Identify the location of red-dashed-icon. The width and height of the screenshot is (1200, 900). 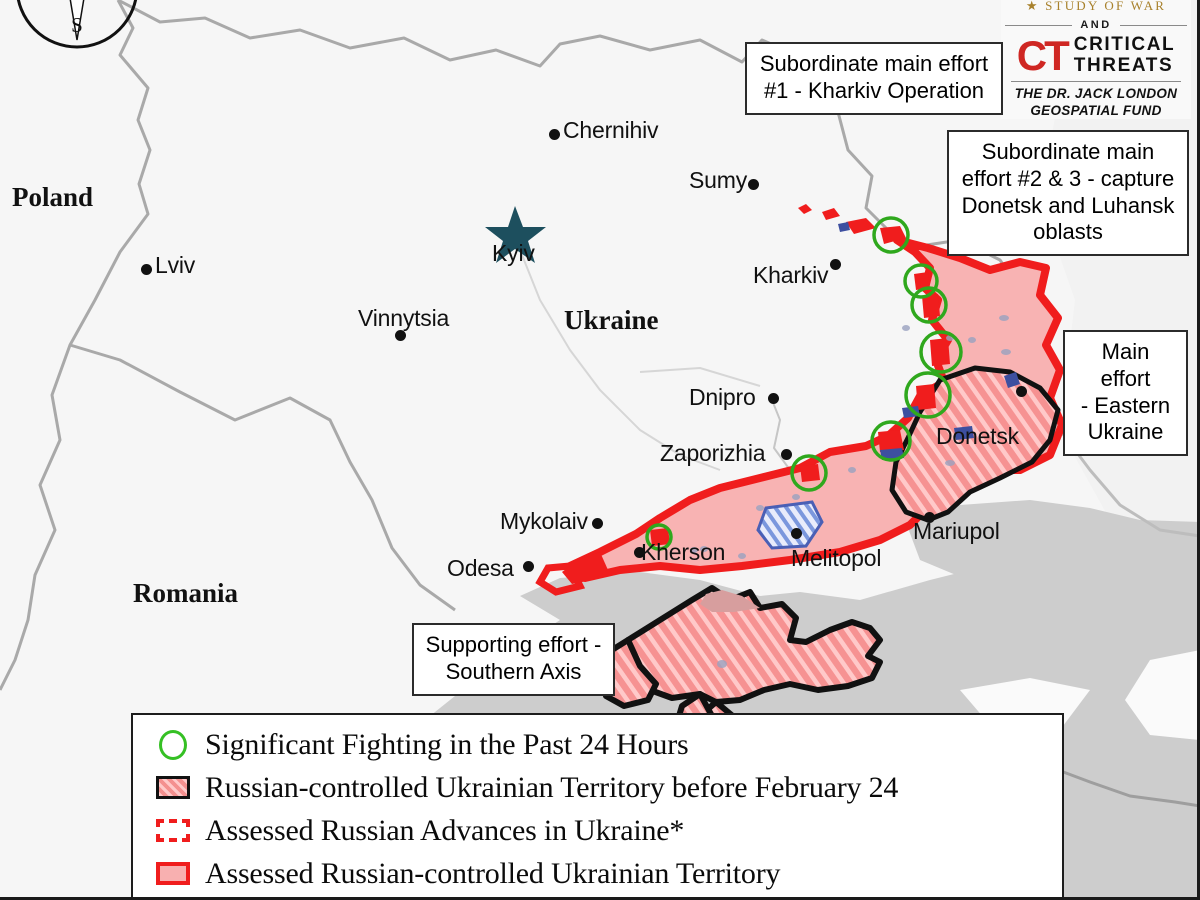
(173, 830).